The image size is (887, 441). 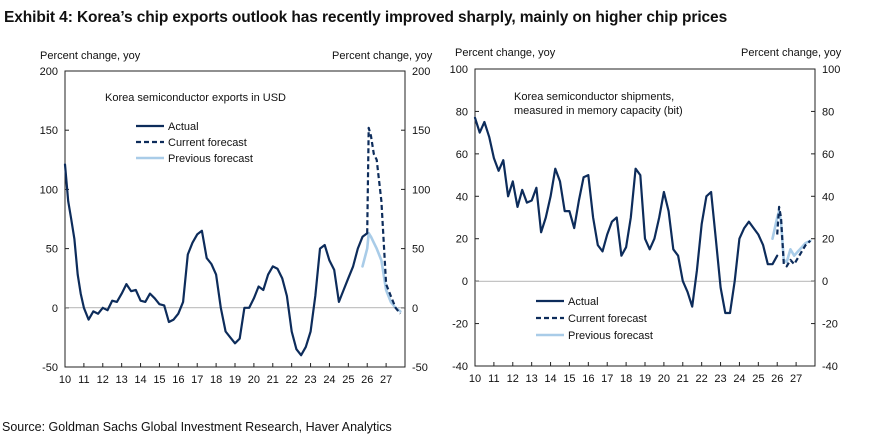 I want to click on y-tick-label-left: 80, so click(x=462, y=112).